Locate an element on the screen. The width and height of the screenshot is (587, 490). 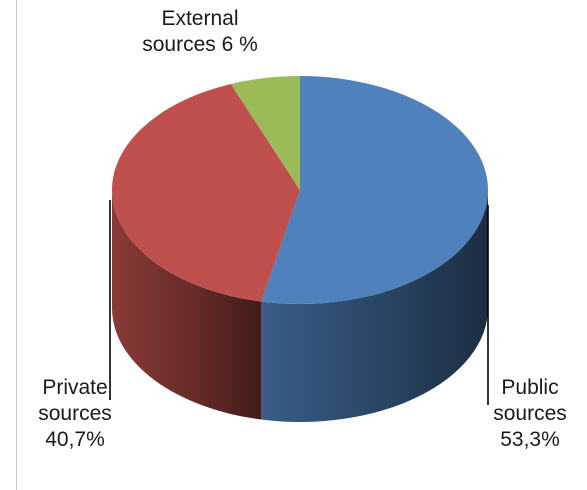
slice-label-private-line2: sources is located at coordinates (75, 413).